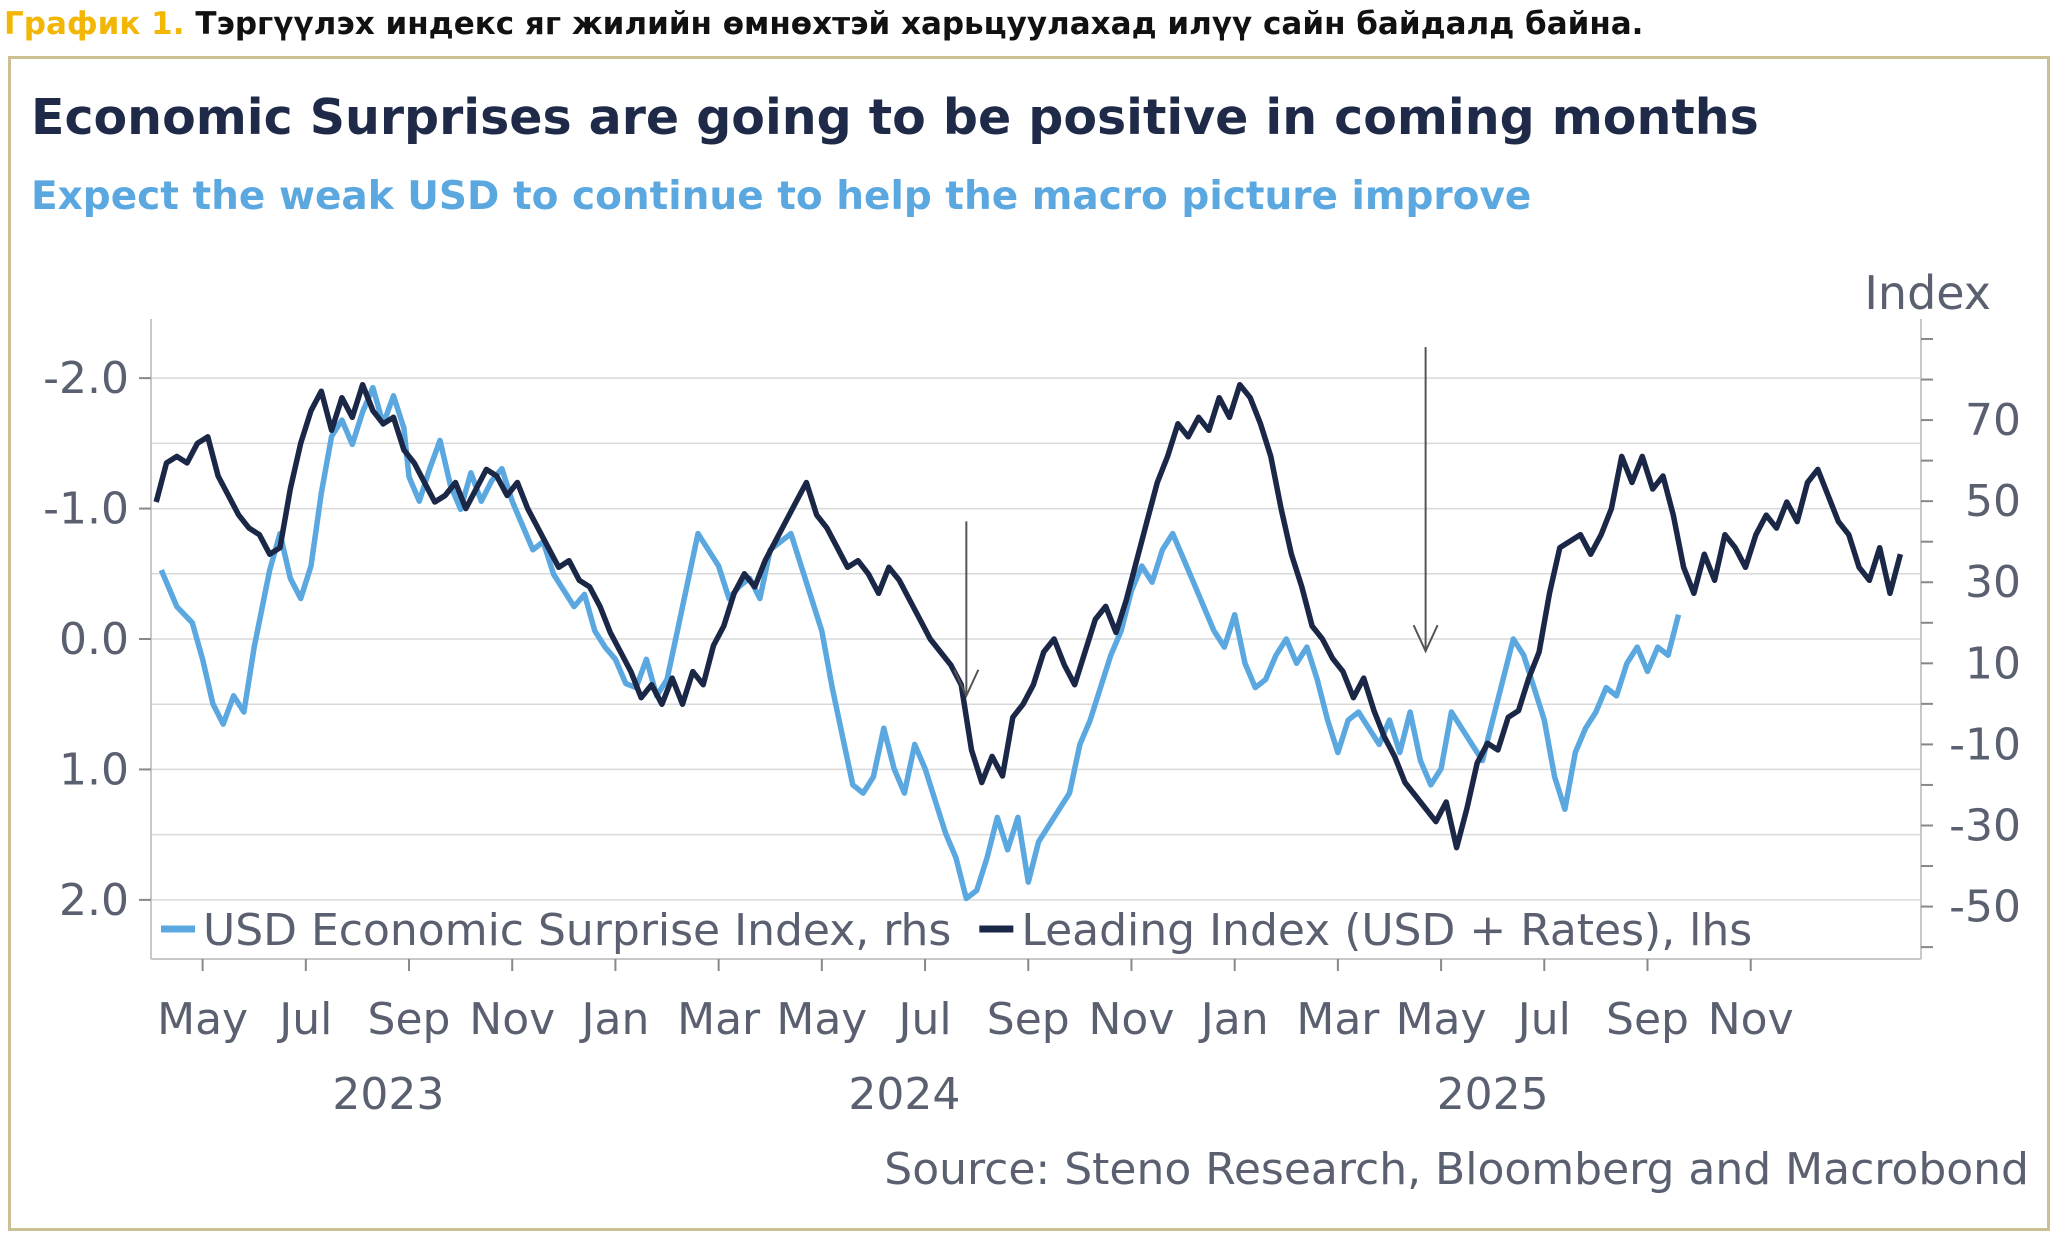  What do you see at coordinates (1927, 293) in the screenshot?
I see `right-axis-title: Index` at bounding box center [1927, 293].